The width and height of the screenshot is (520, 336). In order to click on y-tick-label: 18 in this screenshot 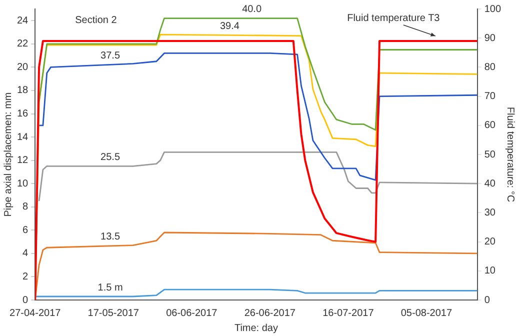, I will do `click(23, 90)`.